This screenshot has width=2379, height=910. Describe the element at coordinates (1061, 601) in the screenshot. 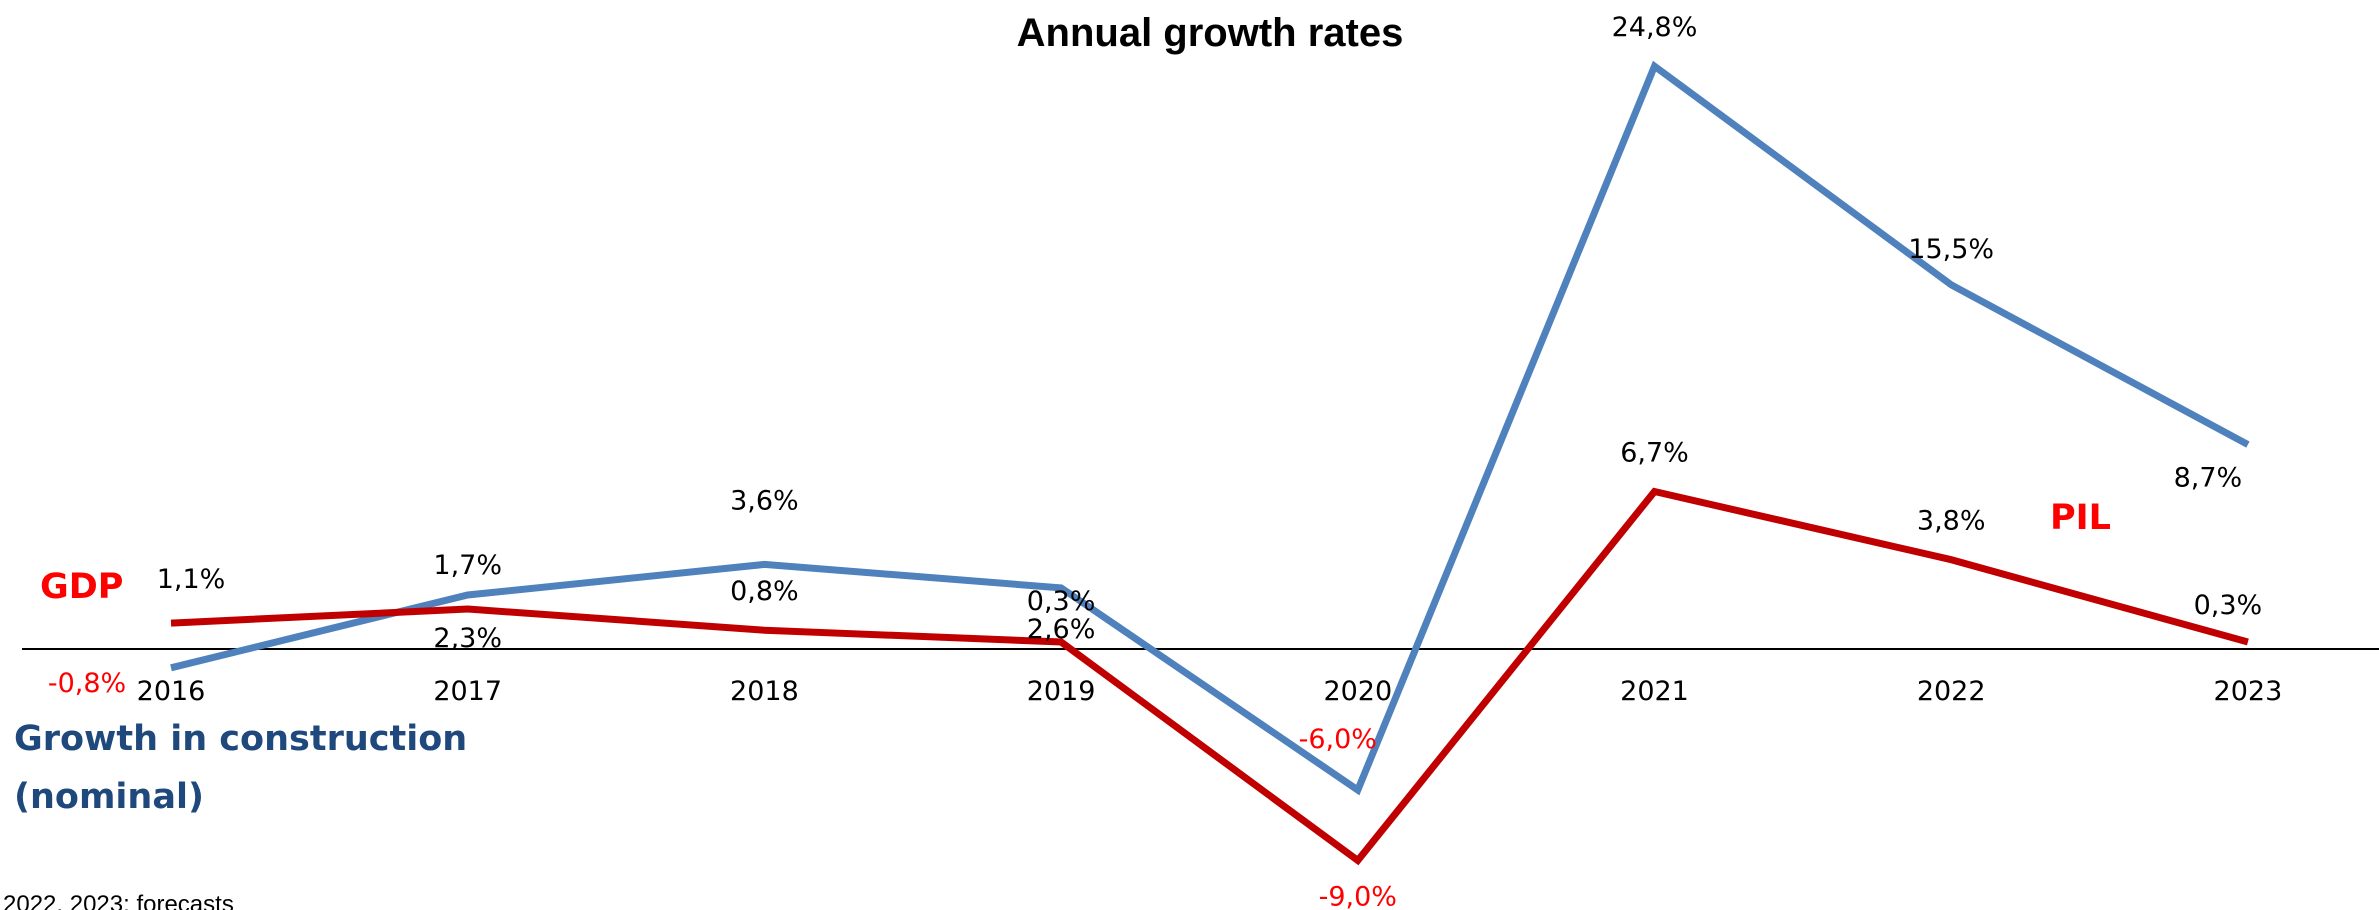

I see `gdp-data-label-2019: 0,3%` at that location.